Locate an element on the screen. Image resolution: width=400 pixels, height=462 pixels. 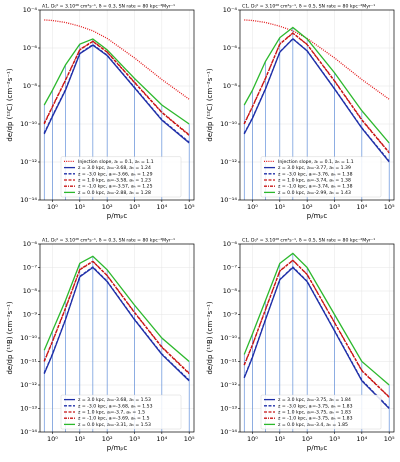
legend-label: z = 3.0 kpc, aₗ=-3.77, aₕ = 1.39 is located at coordinates (314, 168).